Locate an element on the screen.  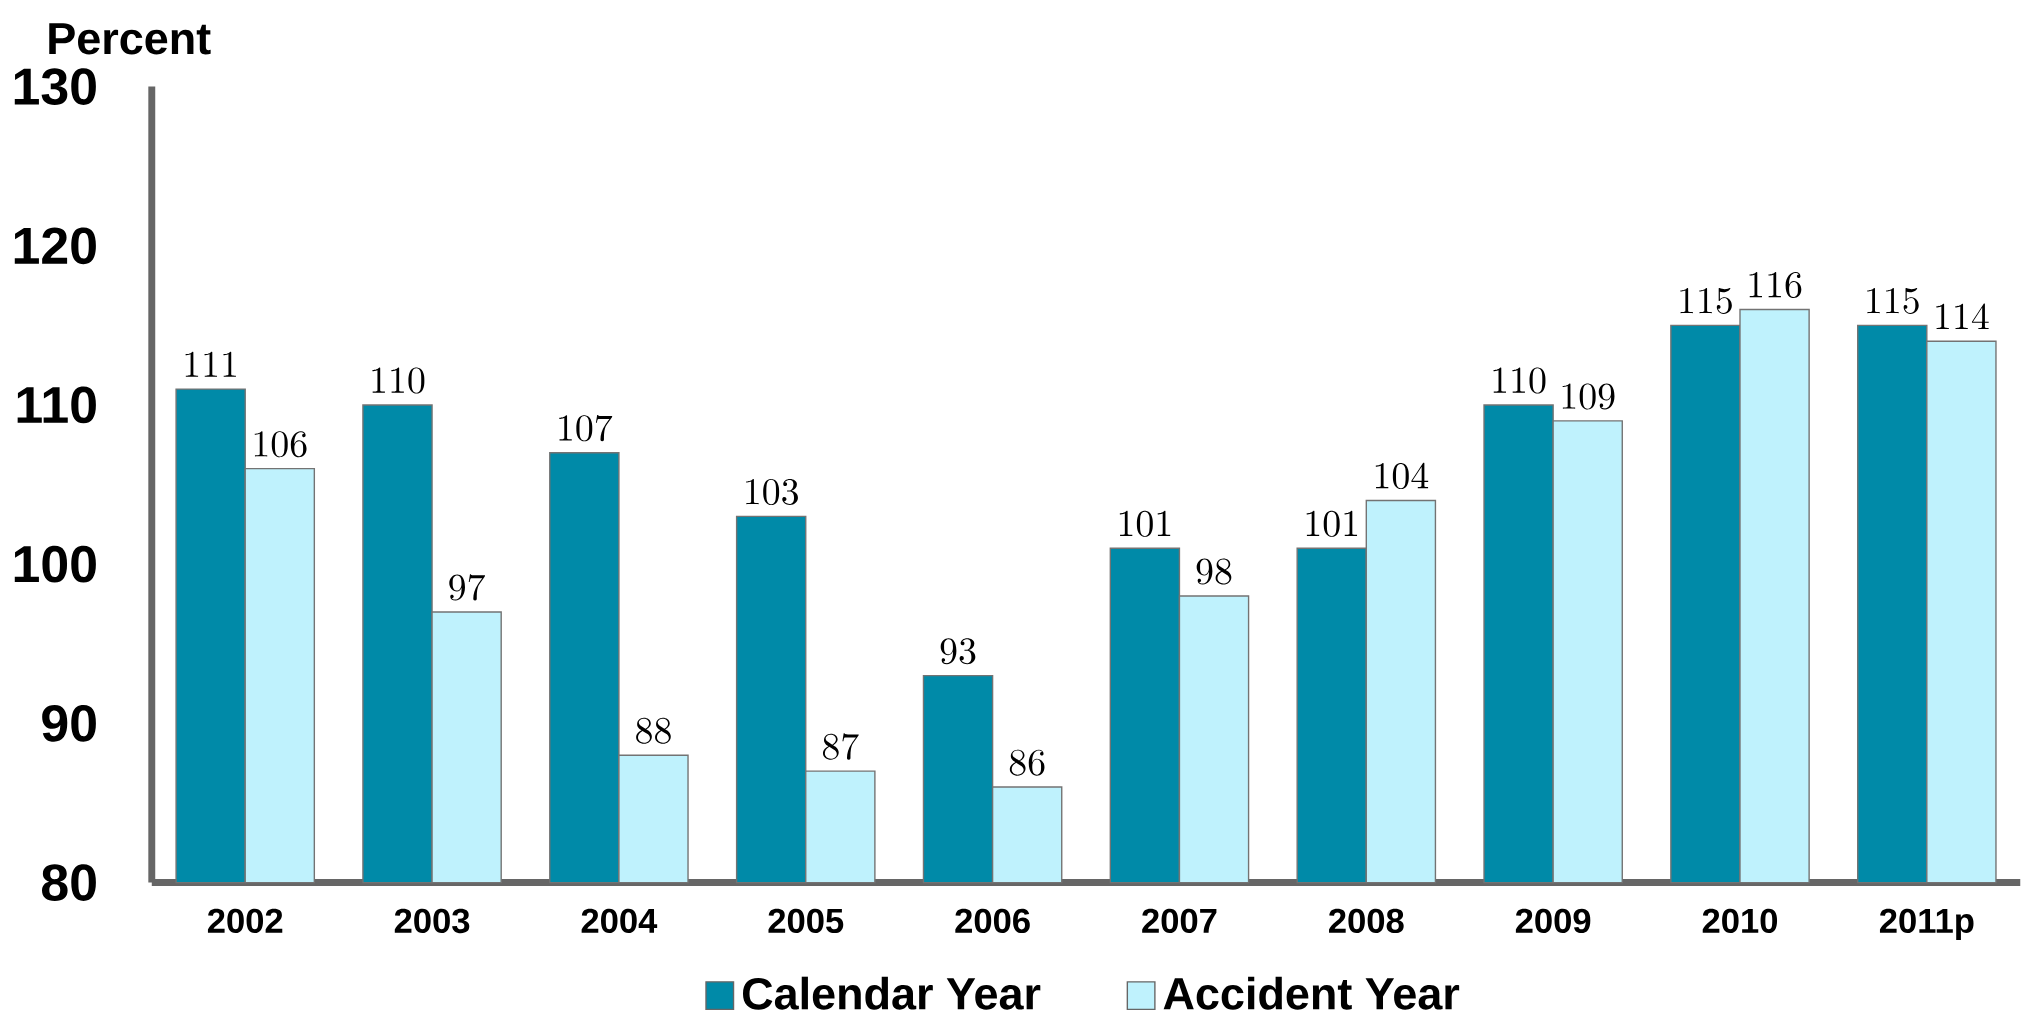
data-label: 107 is located at coordinates (586, 428).